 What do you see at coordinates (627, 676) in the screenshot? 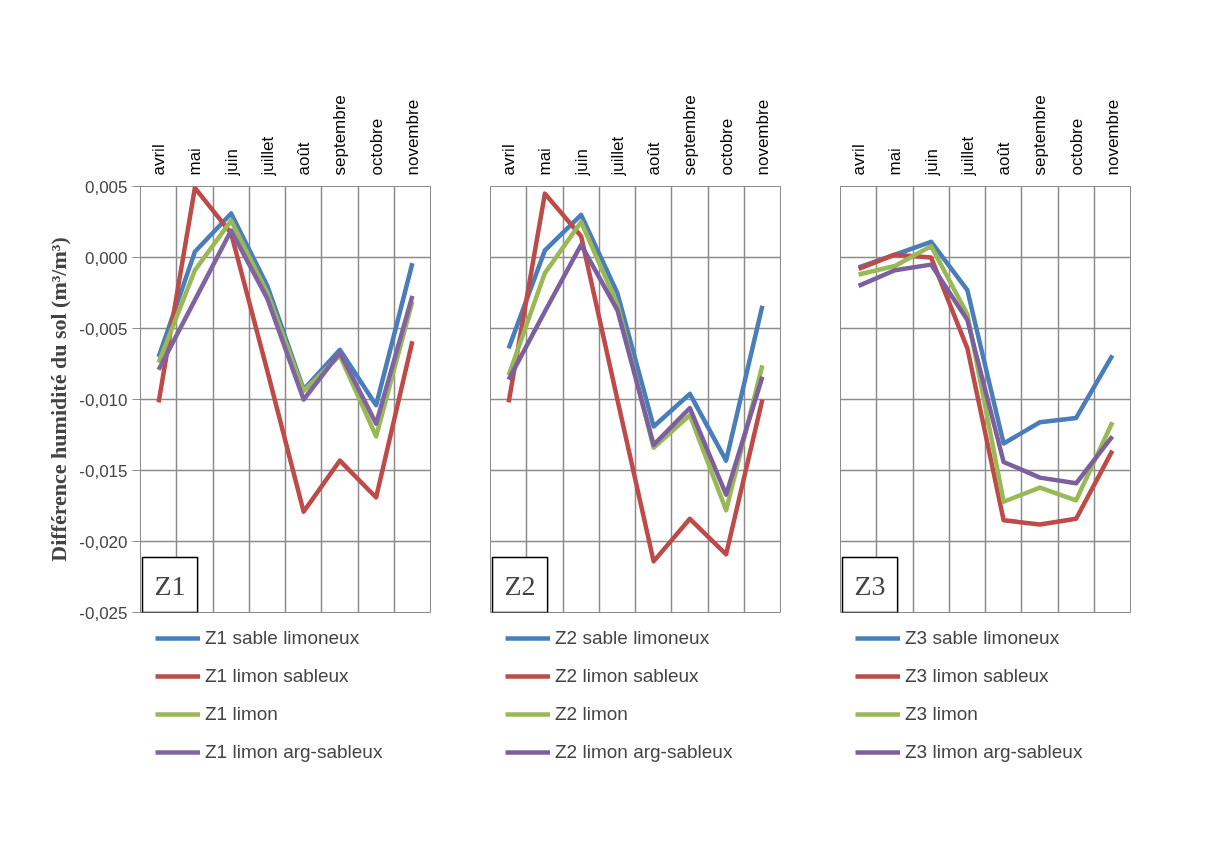
I see `legend-label: Z2 limon sableux` at bounding box center [627, 676].